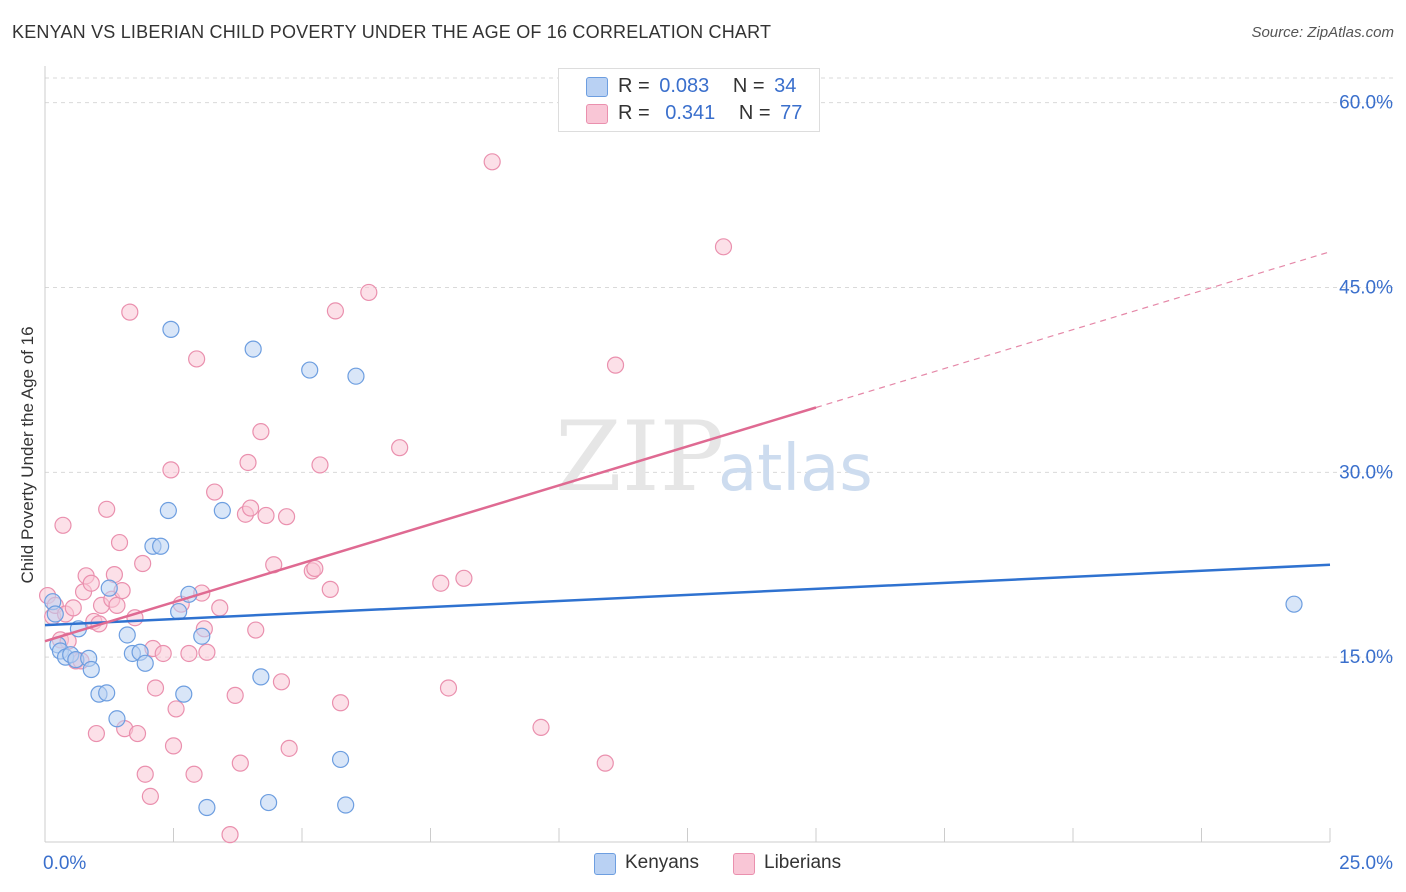 The image size is (1406, 892). I want to click on bottom-kenyans-label: Kenyans, so click(662, 862).